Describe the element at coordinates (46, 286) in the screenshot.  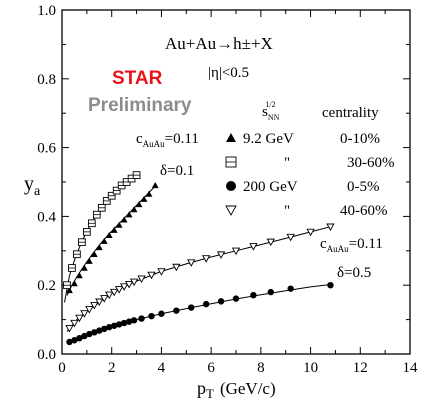
I see `y-tick-label: 0.2` at that location.